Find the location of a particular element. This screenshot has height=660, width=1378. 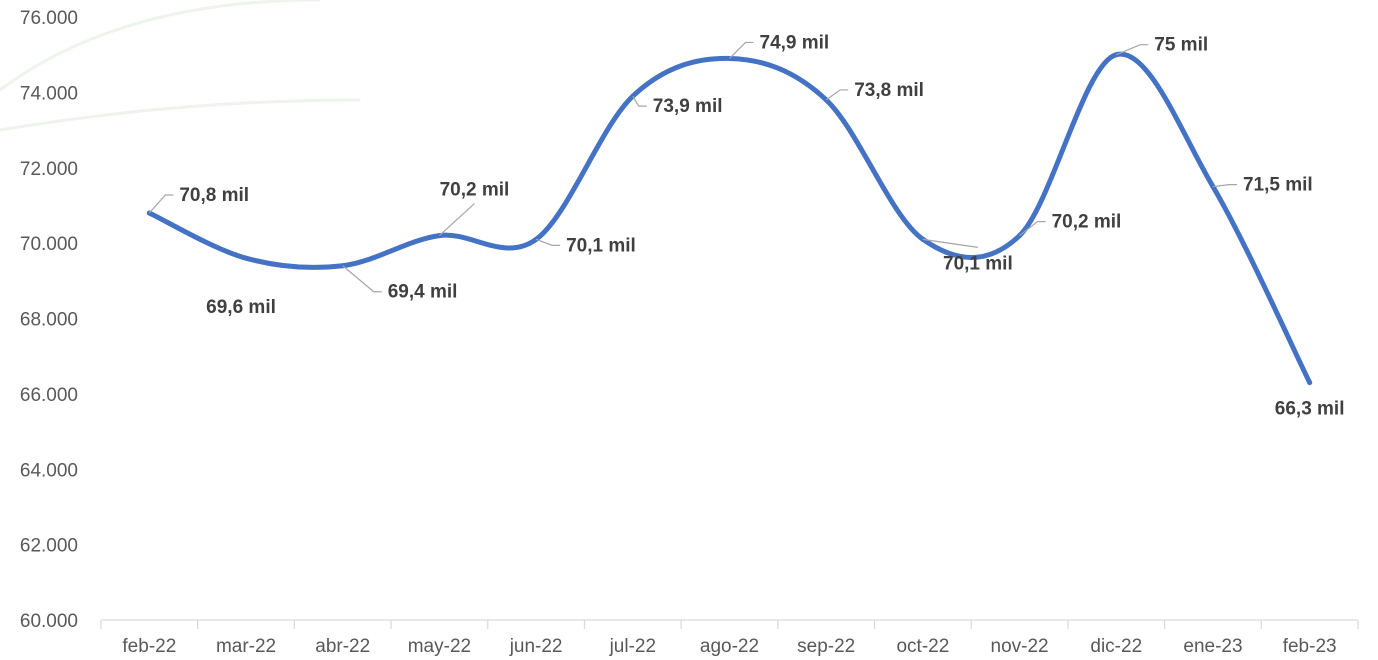

x-tick-label: jul-22 is located at coordinates (632, 646).